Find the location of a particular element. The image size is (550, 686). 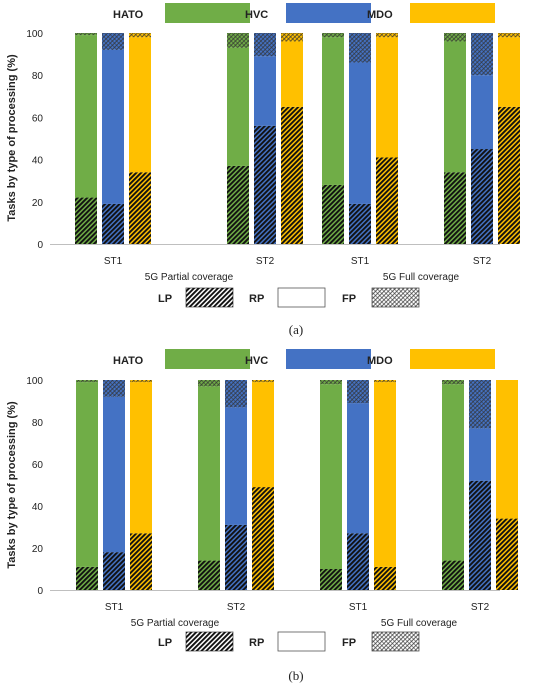

y-tick-label: 20 is located at coordinates (38, 549).